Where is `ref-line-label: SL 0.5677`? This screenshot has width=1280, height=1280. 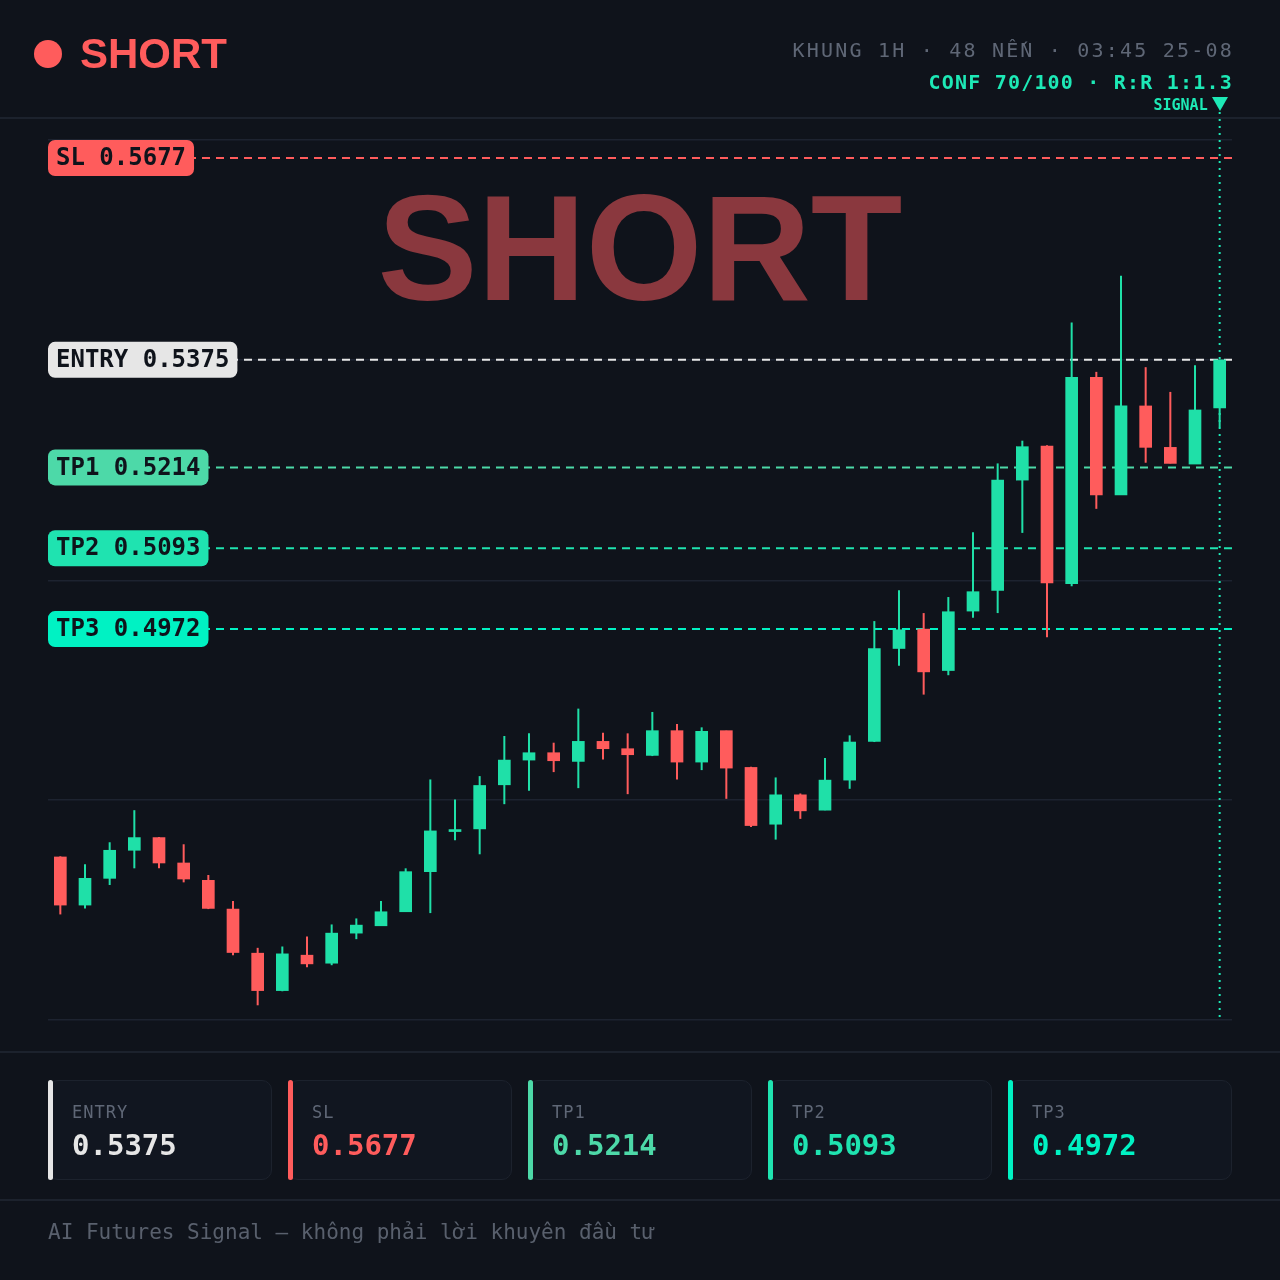
ref-line-label: SL 0.5677 is located at coordinates (121, 157).